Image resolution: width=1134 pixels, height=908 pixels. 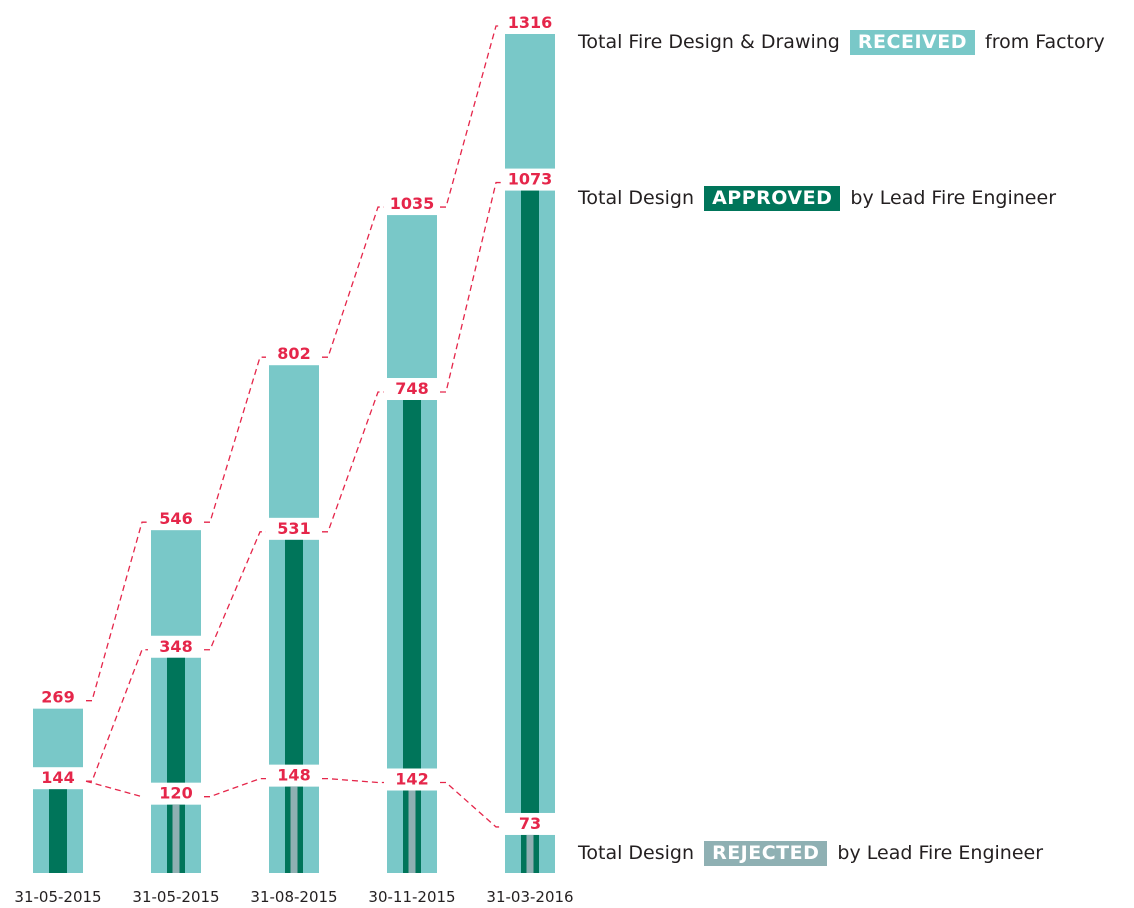 I want to click on value-label-approved: 144, so click(x=57, y=777).